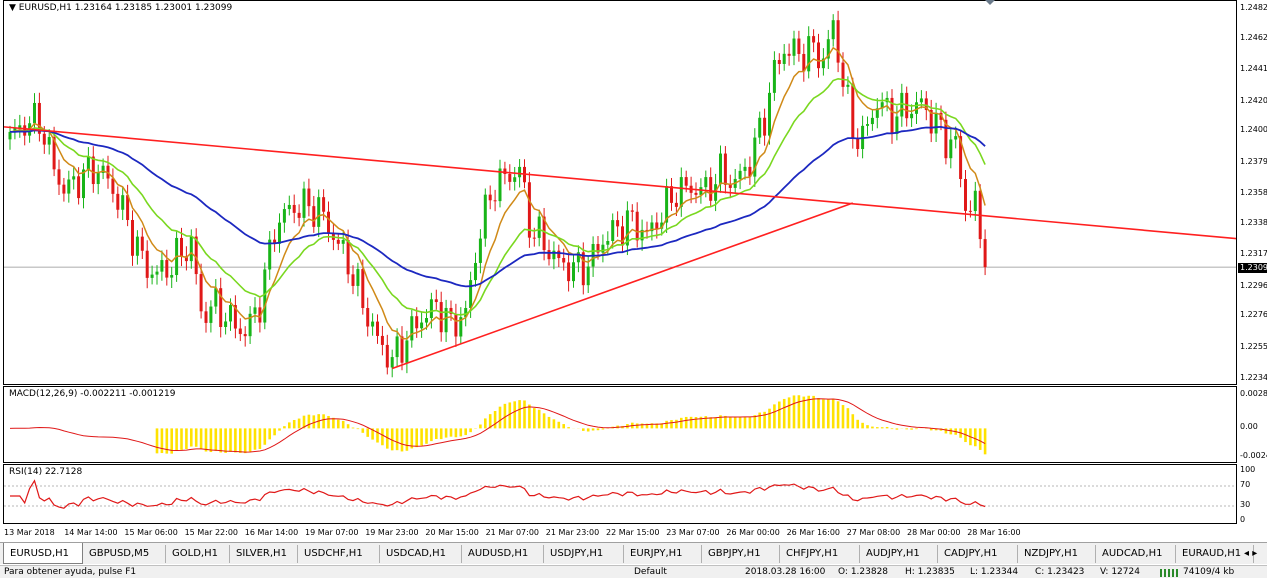 This screenshot has width=1267, height=578. I want to click on macd-chart, so click(620, 425).